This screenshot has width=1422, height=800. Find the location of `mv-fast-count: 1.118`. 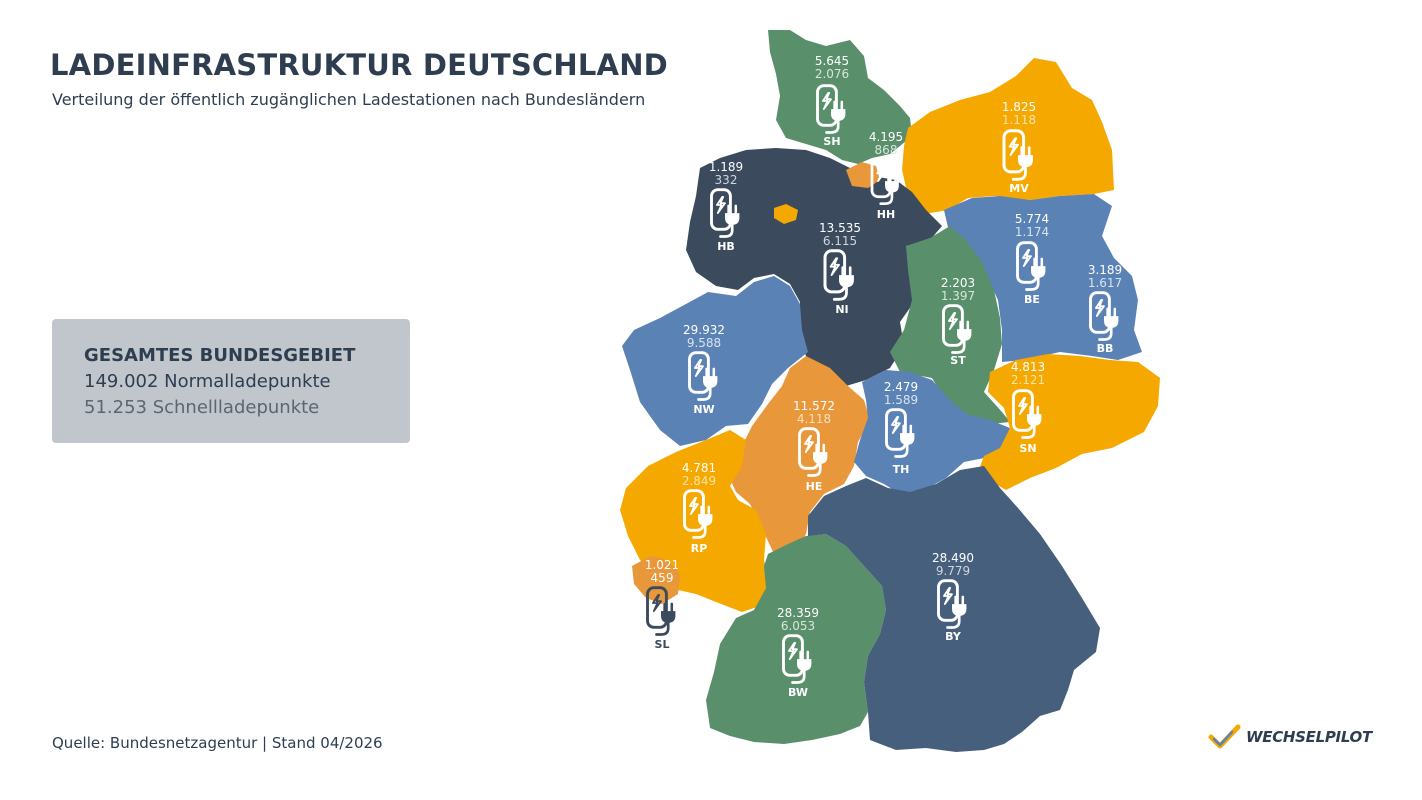

mv-fast-count: 1.118 is located at coordinates (1019, 120).